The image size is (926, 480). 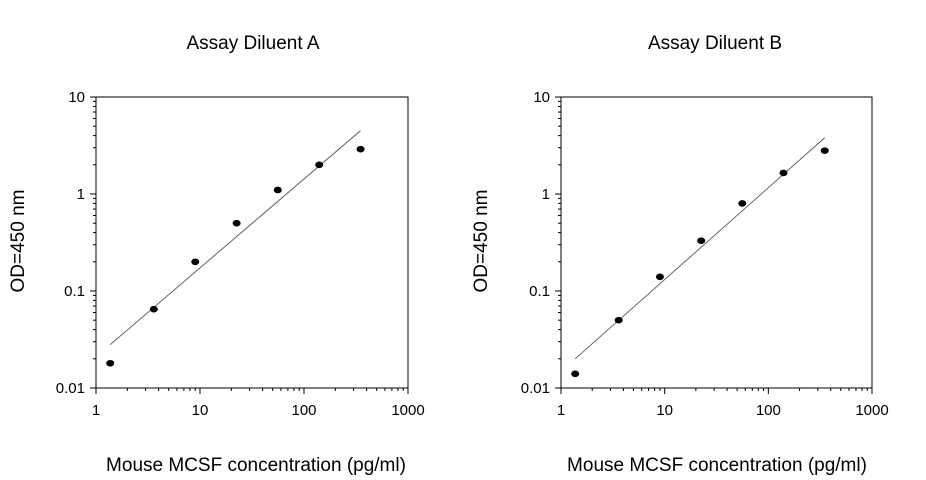 I want to click on panel-a-y-tick-label: 0.1, so click(x=74, y=291).